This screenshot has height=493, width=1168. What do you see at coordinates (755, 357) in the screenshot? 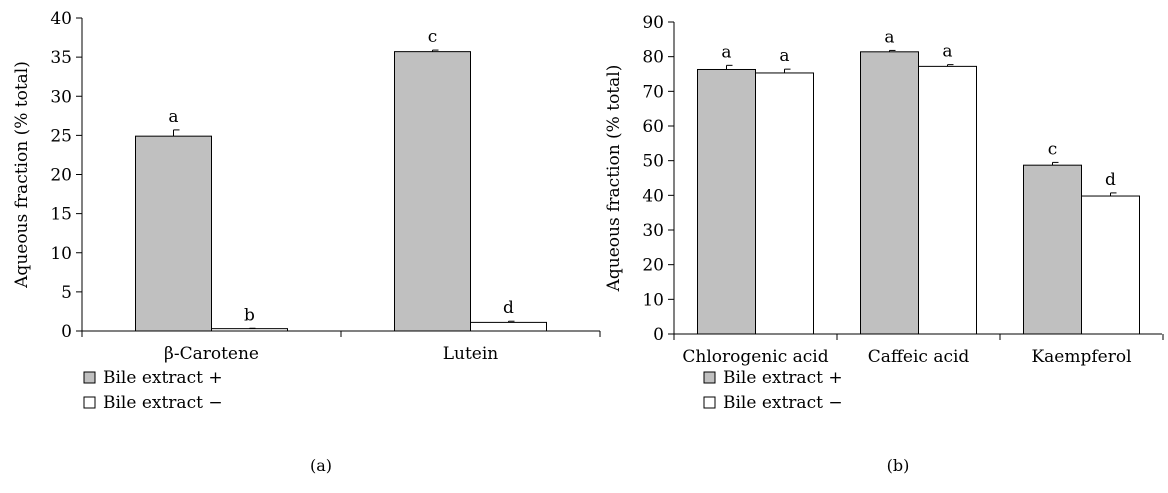
I see `category-label: Chlorogenic acid` at bounding box center [755, 357].